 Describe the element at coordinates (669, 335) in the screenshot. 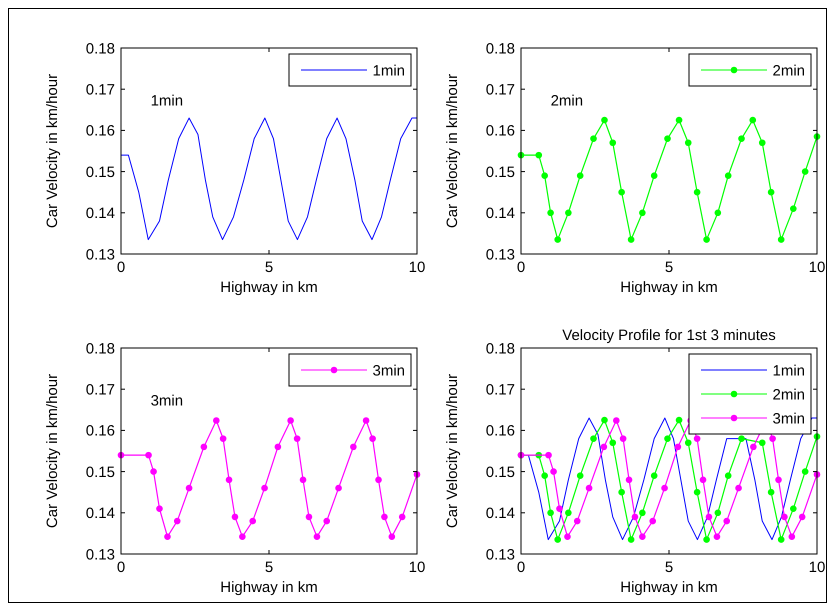

I see `chart-title: Velocity Profile for 1st 3 minutes` at that location.